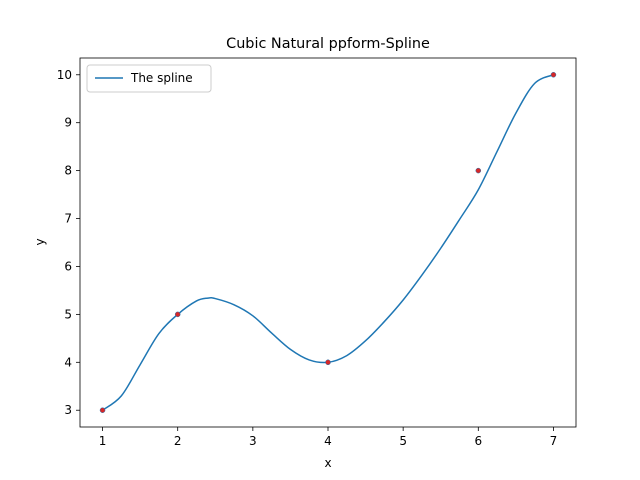 The width and height of the screenshot is (640, 480). Describe the element at coordinates (178, 441) in the screenshot. I see `x-tick-label: 2` at that location.